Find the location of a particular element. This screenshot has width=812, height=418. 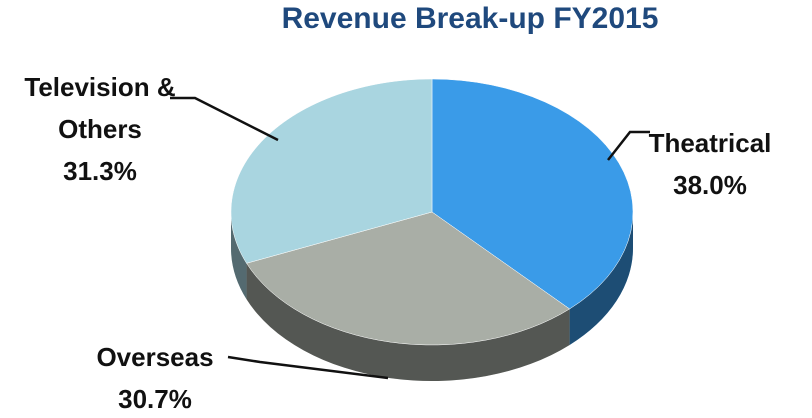

value-label: 31.3% is located at coordinates (100, 171).